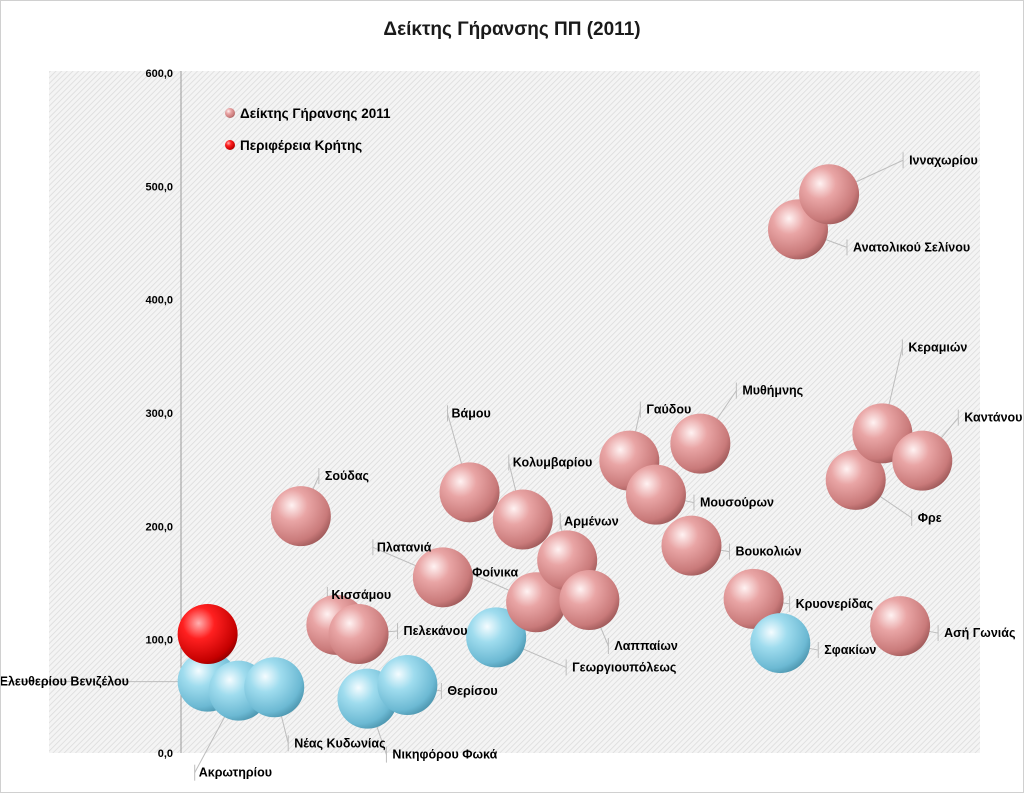 Image resolution: width=1024 pixels, height=793 pixels. I want to click on y-tick-label: 600,0, so click(159, 74).